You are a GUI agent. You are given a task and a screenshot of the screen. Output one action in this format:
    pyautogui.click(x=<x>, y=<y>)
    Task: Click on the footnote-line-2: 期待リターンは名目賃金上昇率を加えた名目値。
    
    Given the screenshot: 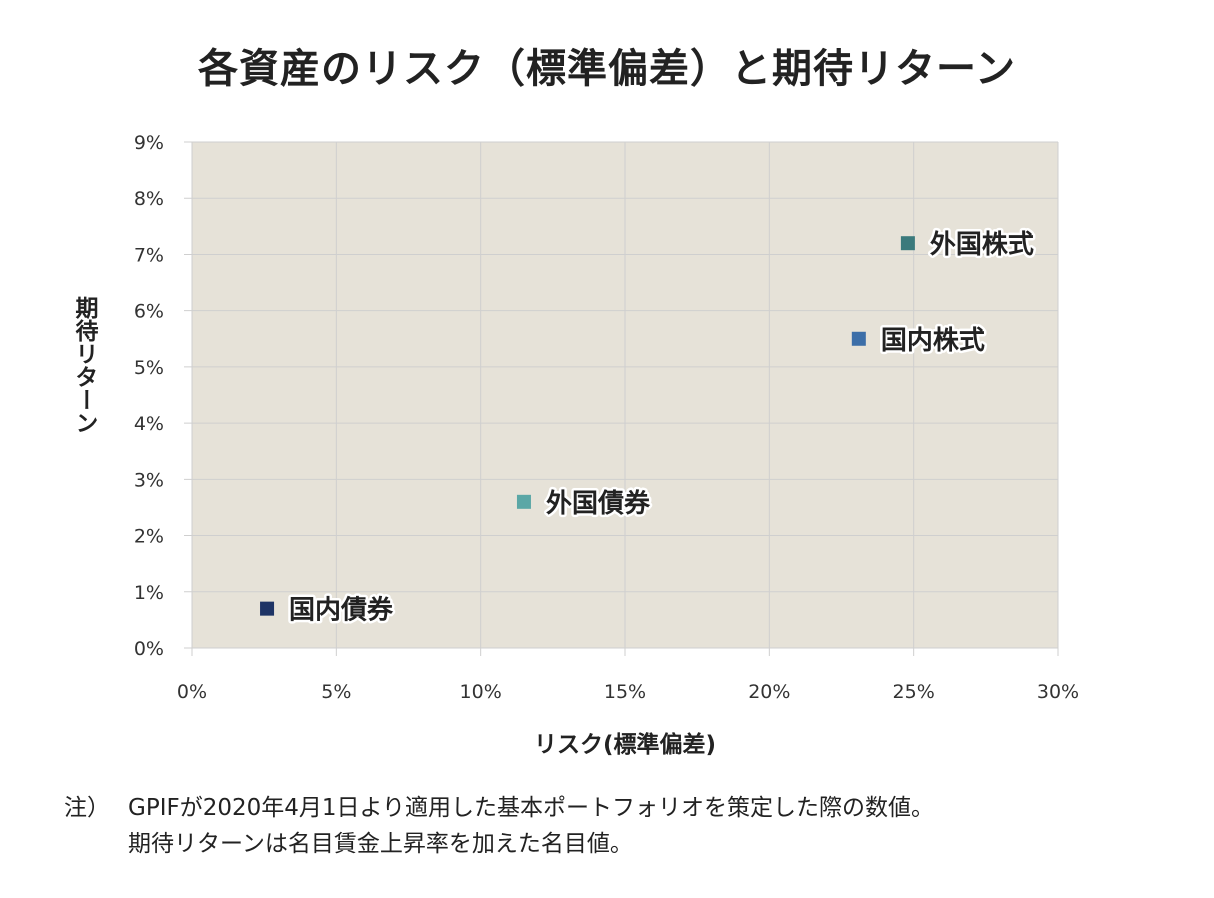 What is the action you would take?
    pyautogui.click(x=380, y=844)
    